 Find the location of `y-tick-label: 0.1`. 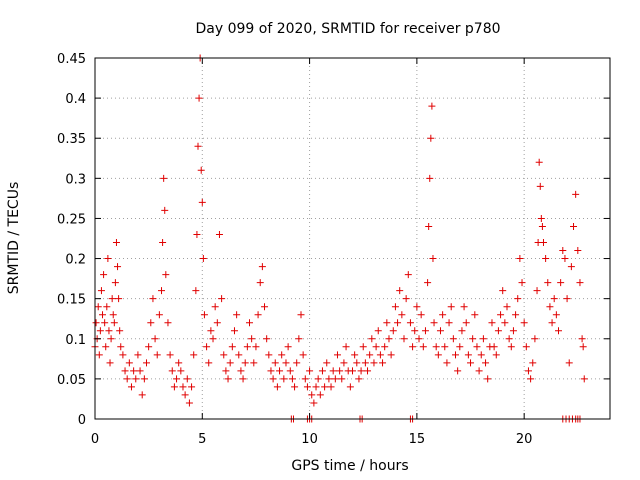

y-tick-label: 0.1 is located at coordinates (75, 340).